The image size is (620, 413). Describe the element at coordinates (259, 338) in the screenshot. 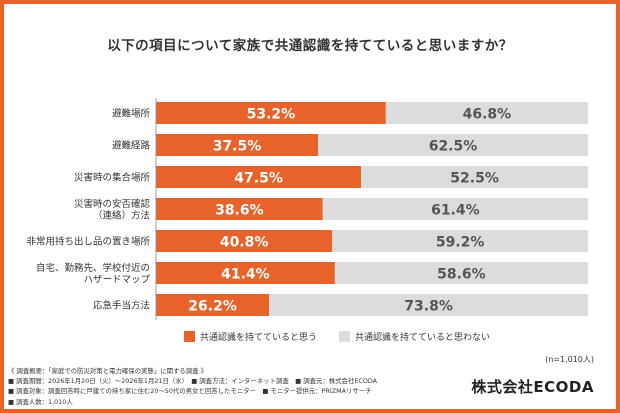

I see `legend-label-agree: 共通認識を持てていると思う` at that location.